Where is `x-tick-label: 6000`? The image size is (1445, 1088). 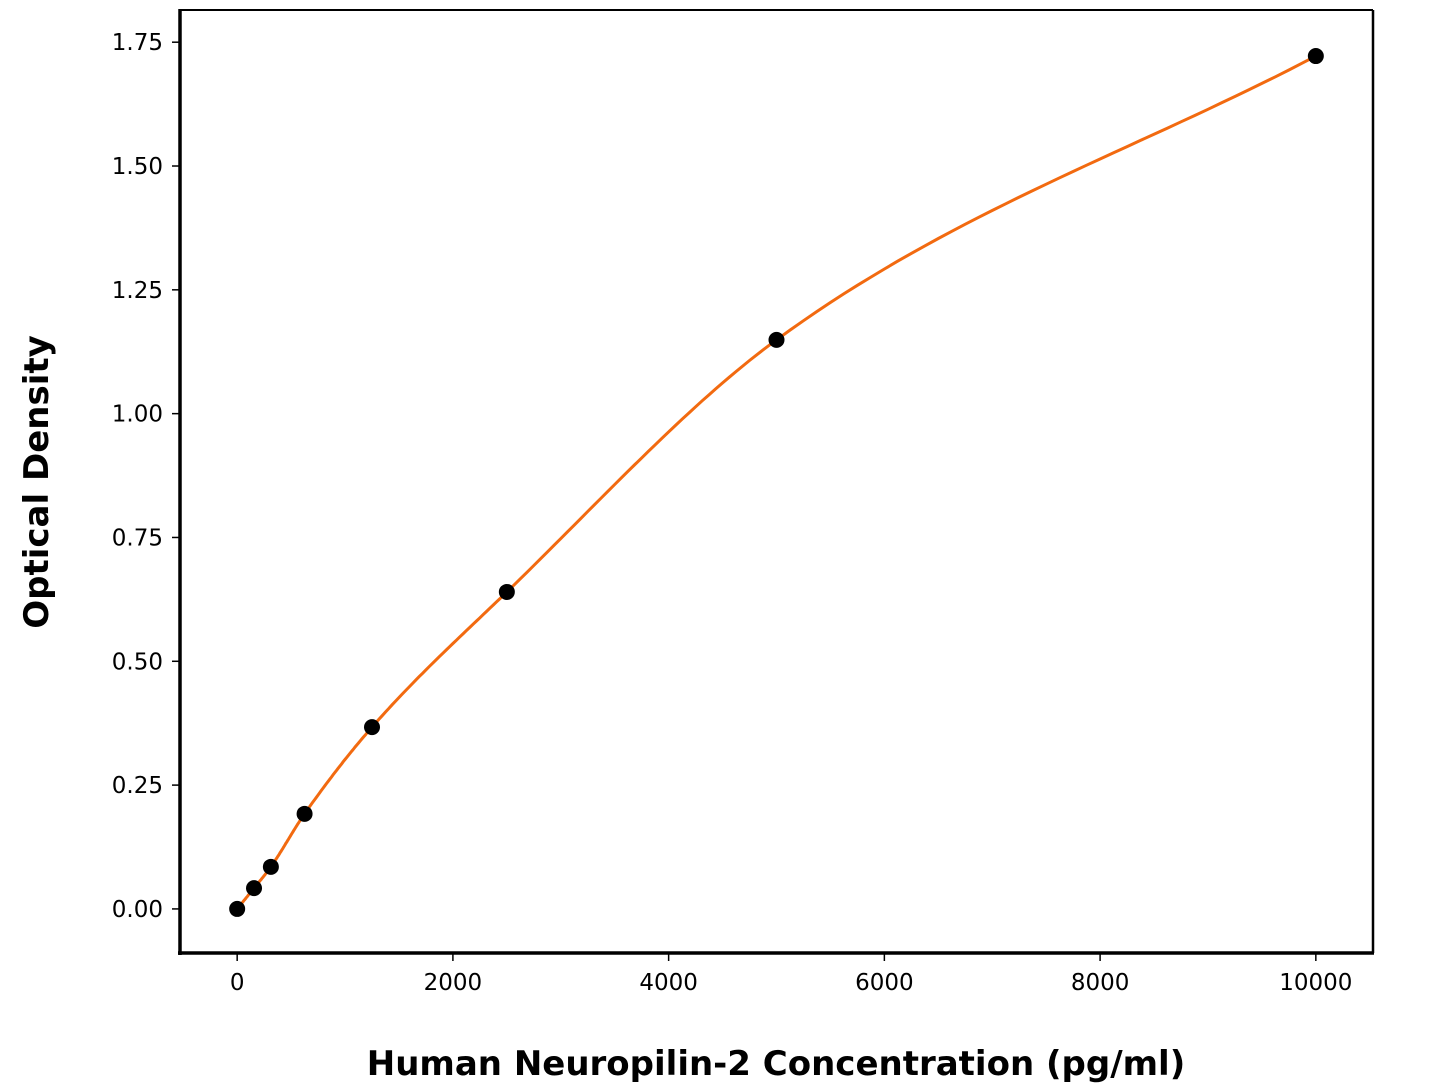 x-tick-label: 6000 is located at coordinates (884, 983).